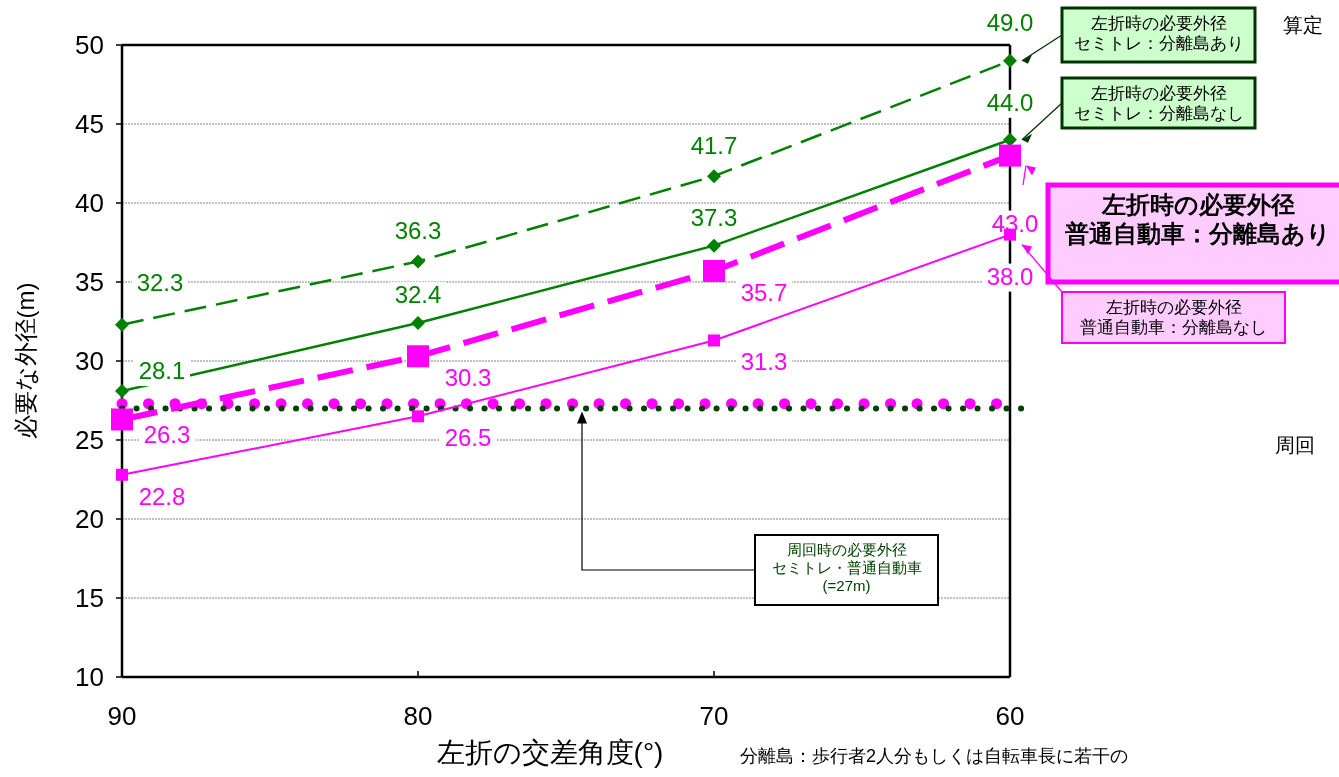 This screenshot has width=1339, height=777. I want to click on data-label: 32.4, so click(418, 295).